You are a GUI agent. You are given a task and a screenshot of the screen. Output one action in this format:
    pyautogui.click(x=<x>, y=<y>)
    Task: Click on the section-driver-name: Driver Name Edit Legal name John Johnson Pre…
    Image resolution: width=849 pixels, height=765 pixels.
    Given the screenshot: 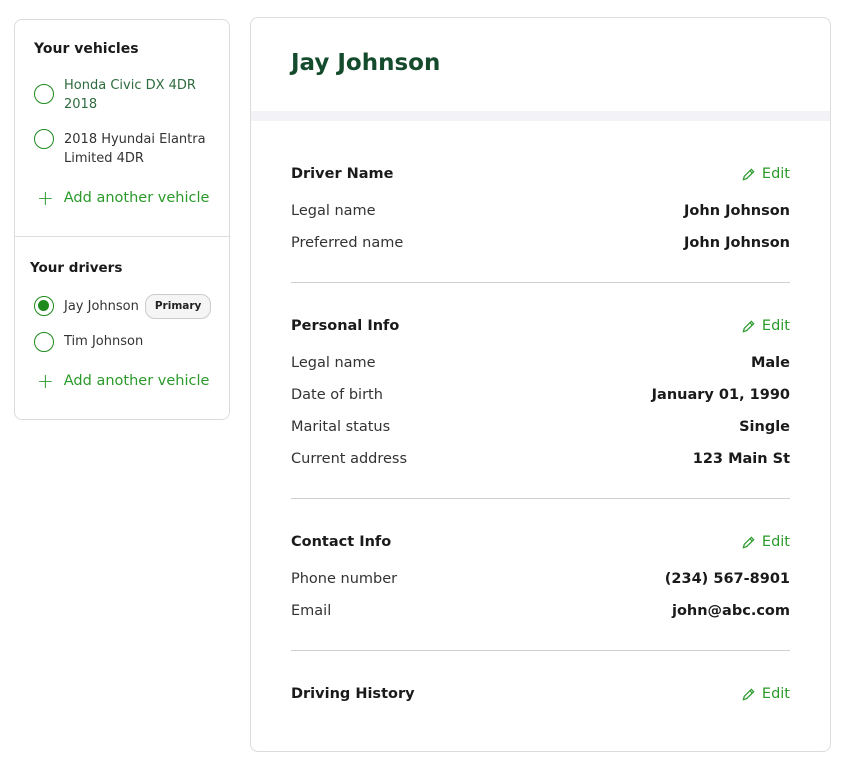 What is the action you would take?
    pyautogui.click(x=540, y=202)
    